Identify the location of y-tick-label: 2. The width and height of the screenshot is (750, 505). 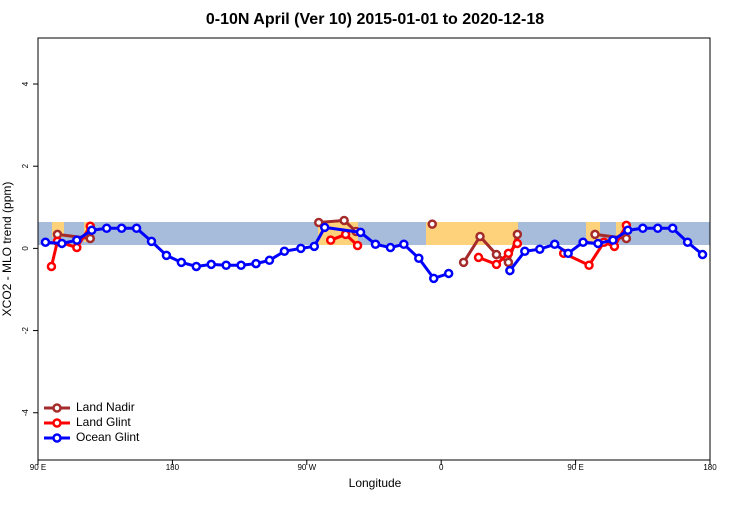
(25, 165).